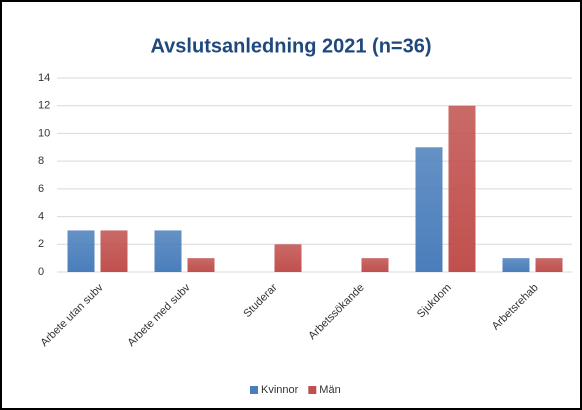  I want to click on y-tick-label: 4, so click(41, 216).